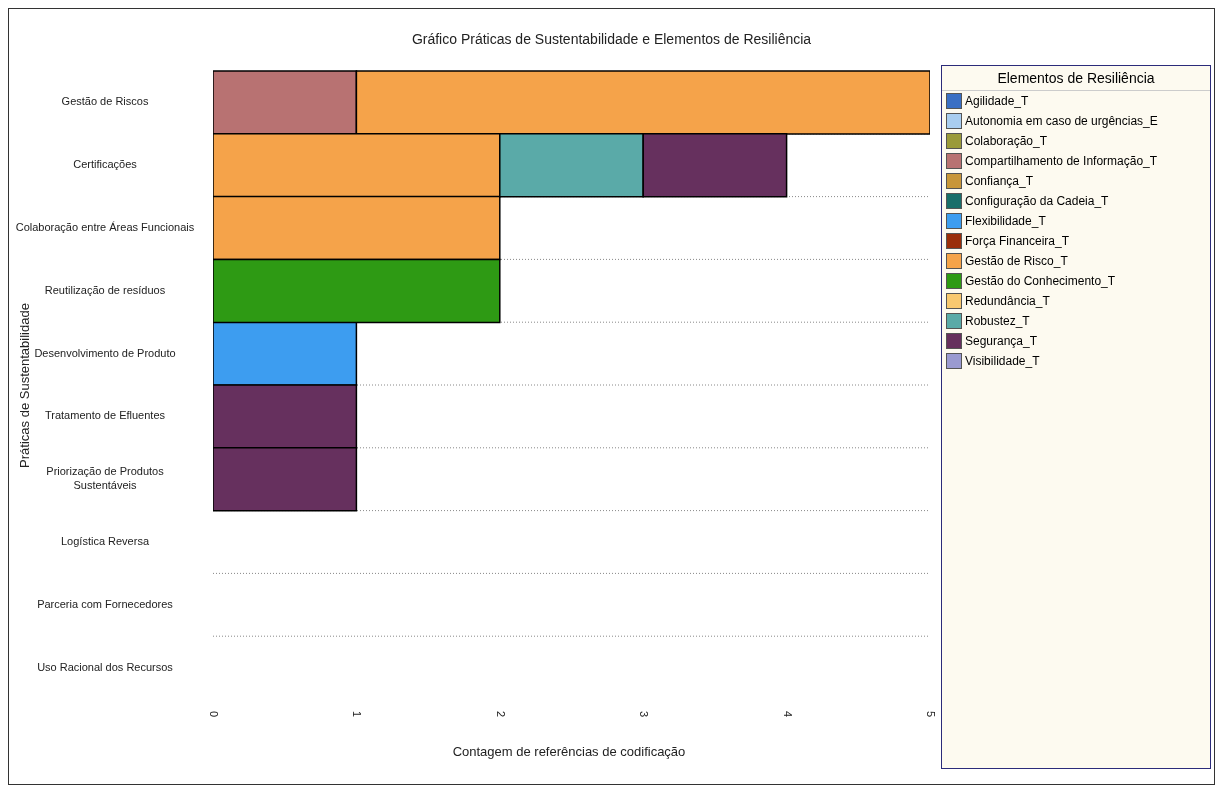  Describe the element at coordinates (931, 714) in the screenshot. I see `x-tick-label: 5` at that location.